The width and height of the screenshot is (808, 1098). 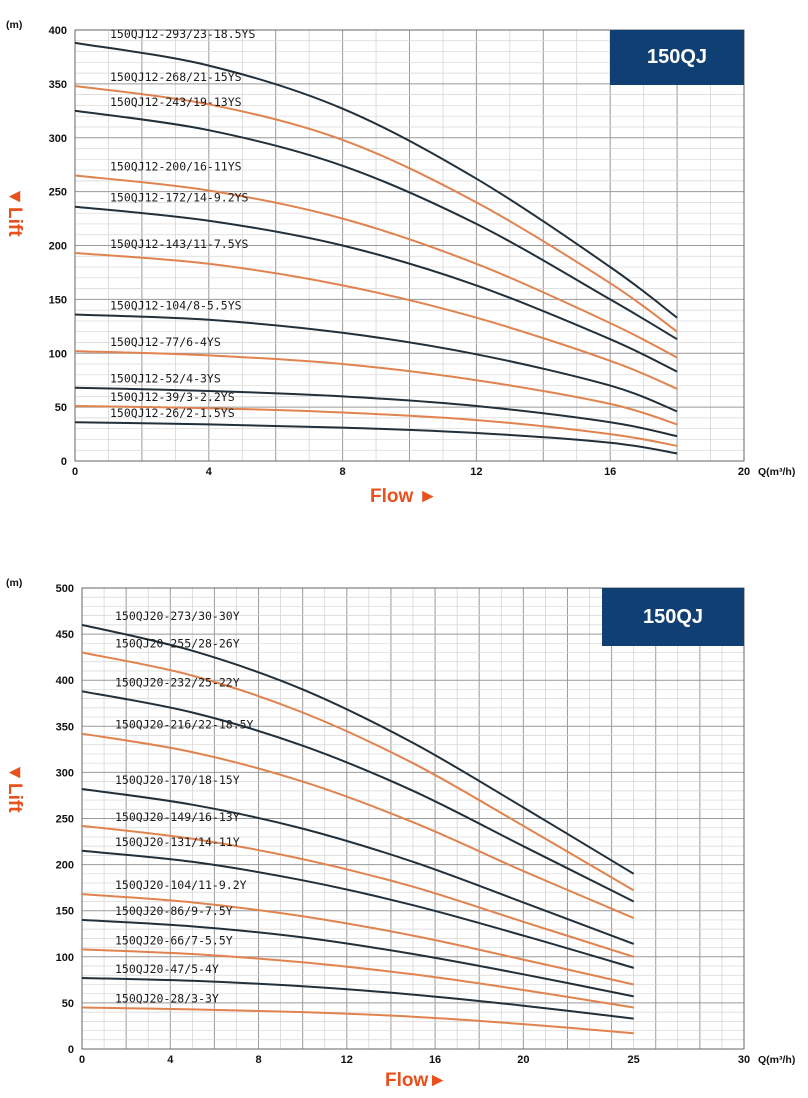 I want to click on curve-label: 150QJ20-216/22-18.5Y, so click(x=184, y=725).